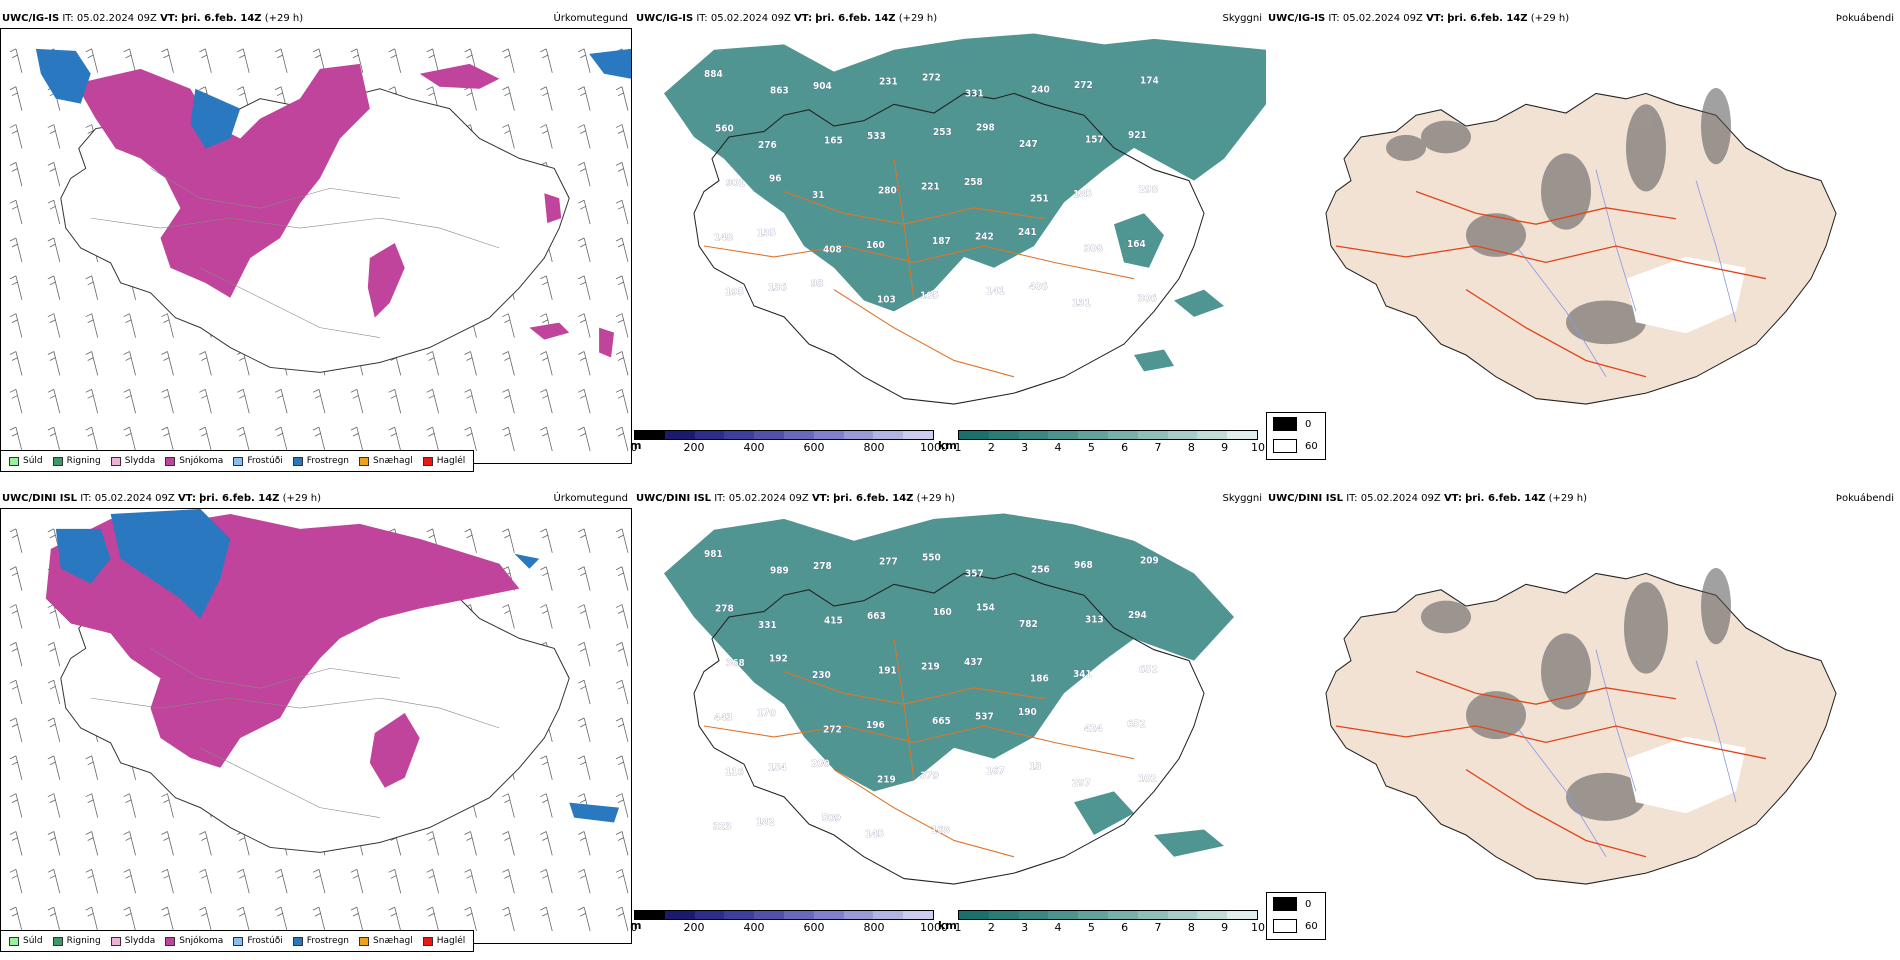 The height and width of the screenshot is (960, 1900). Describe the element at coordinates (941, 240) in the screenshot. I see `cloud-base-label: 187` at that location.